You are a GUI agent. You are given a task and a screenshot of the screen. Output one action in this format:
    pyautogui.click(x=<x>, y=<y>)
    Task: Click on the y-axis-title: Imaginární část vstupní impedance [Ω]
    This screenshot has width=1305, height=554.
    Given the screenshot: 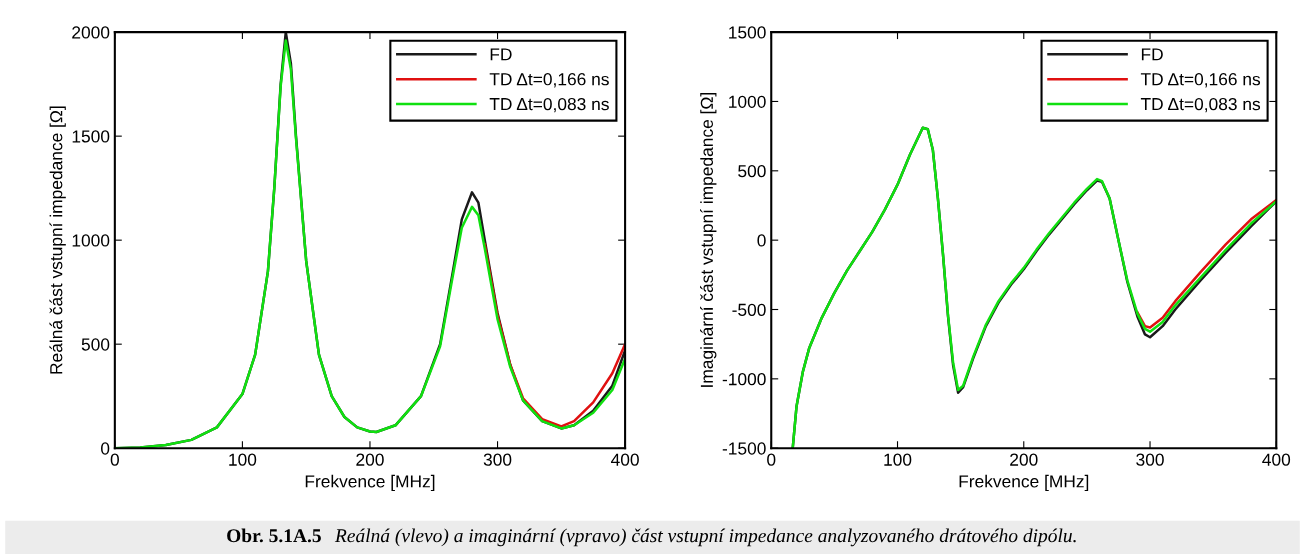 What is the action you would take?
    pyautogui.click(x=708, y=240)
    